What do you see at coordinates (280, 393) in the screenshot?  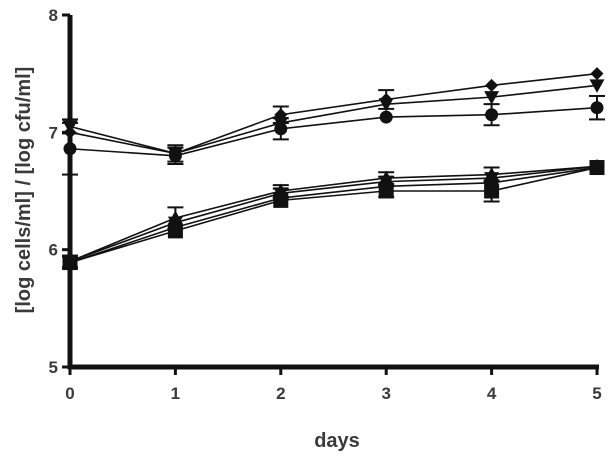 I see `x-tick-label-2: 2` at bounding box center [280, 393].